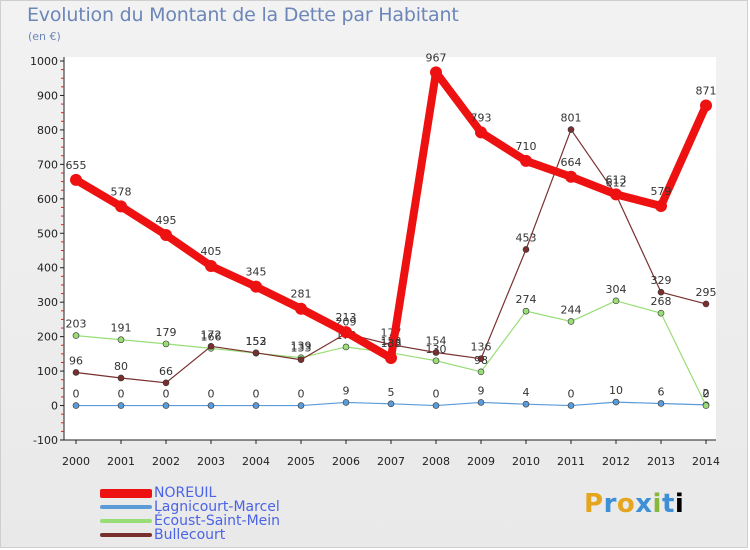  What do you see at coordinates (526, 237) in the screenshot?
I see `data-label: 453` at bounding box center [526, 237].